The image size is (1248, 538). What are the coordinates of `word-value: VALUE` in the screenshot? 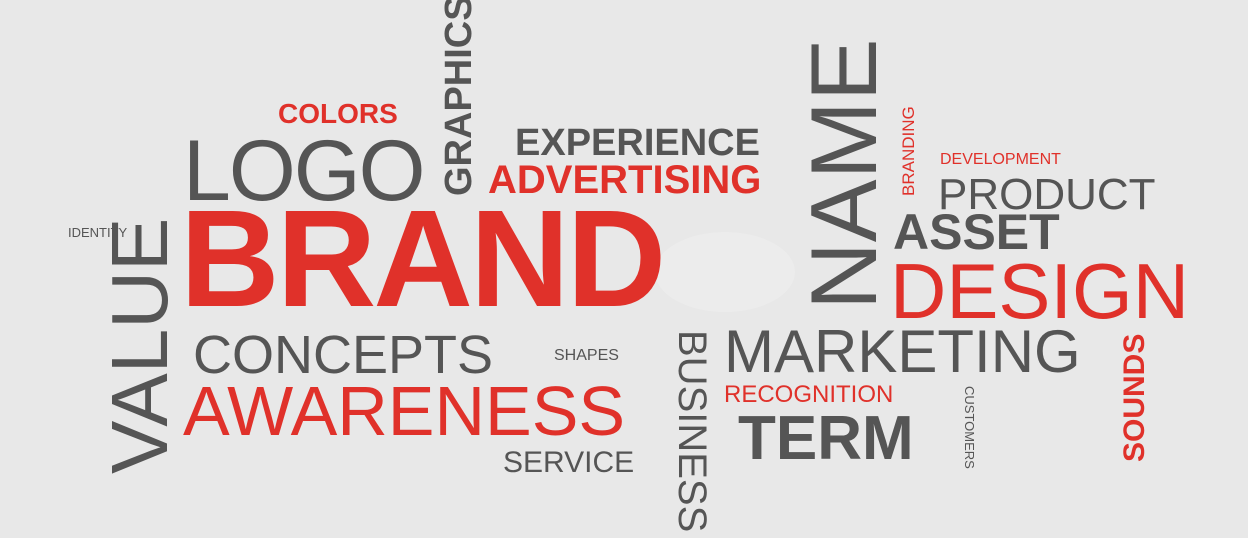 It's located at (139, 345).